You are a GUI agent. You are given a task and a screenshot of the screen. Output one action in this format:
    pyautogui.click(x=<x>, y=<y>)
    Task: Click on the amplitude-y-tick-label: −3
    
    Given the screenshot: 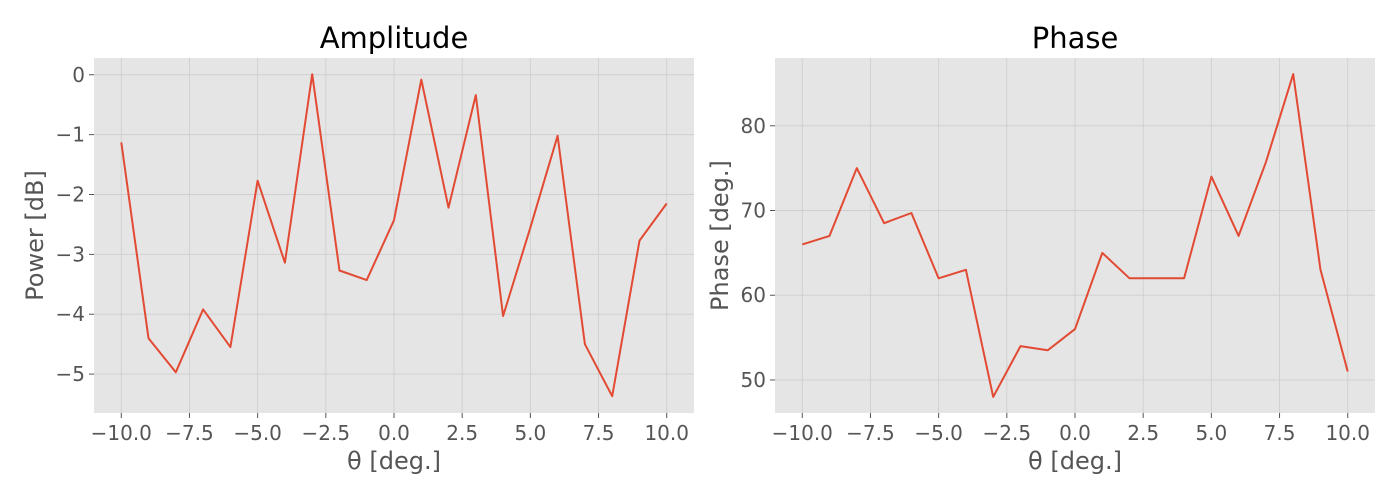 What is the action you would take?
    pyautogui.click(x=70, y=254)
    